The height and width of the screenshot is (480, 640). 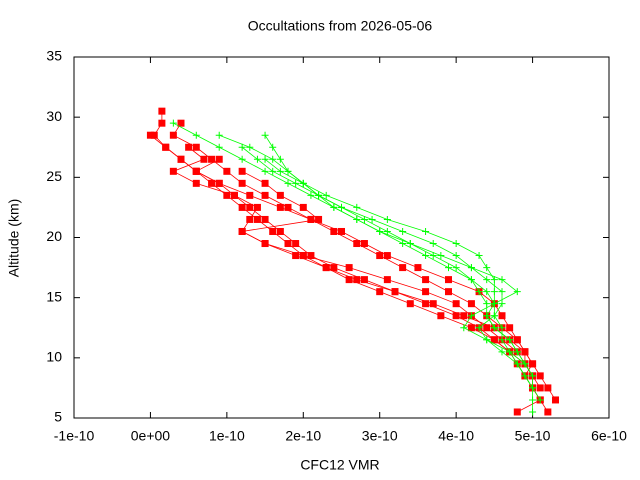 I want to click on x-tick-label: 1e-10, so click(x=227, y=436).